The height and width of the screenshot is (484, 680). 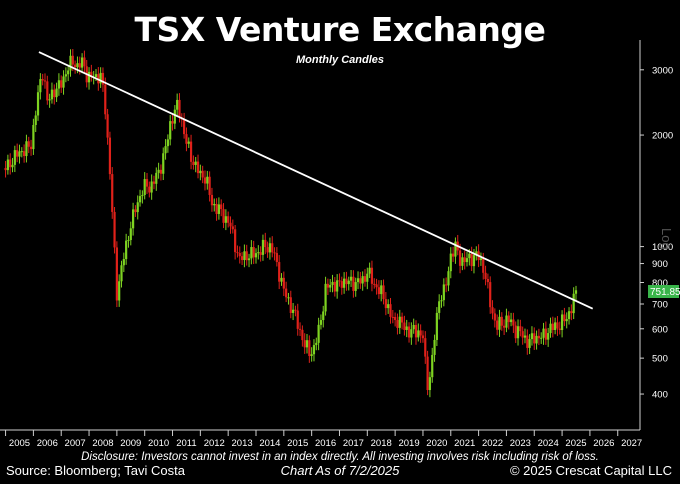 What do you see at coordinates (662, 136) in the screenshot?
I see `y-tick-label: 2000` at bounding box center [662, 136].